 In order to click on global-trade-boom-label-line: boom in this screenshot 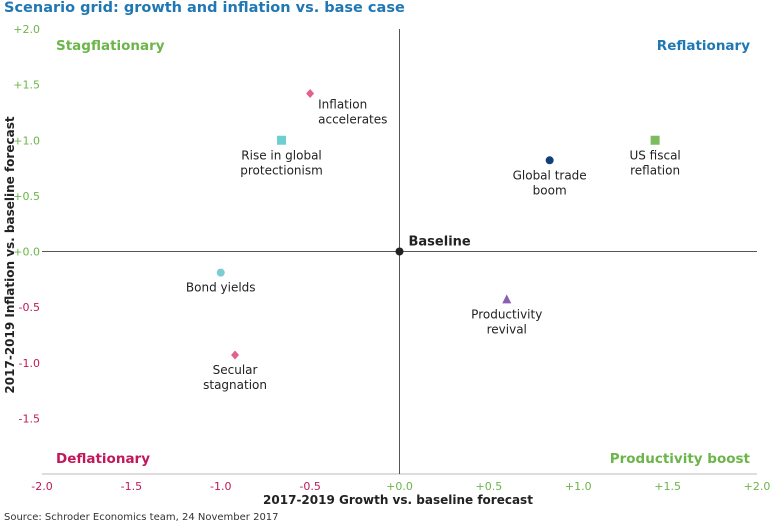, I will do `click(550, 190)`.